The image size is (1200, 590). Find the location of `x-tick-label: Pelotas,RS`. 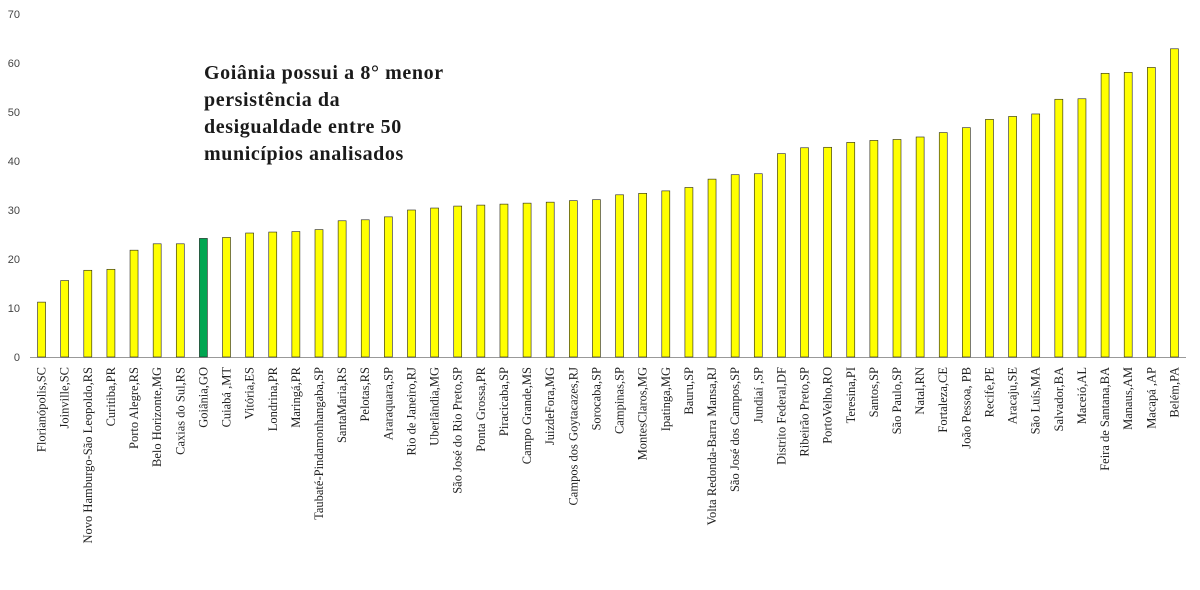

x-tick-label: Pelotas,RS is located at coordinates (365, 394).